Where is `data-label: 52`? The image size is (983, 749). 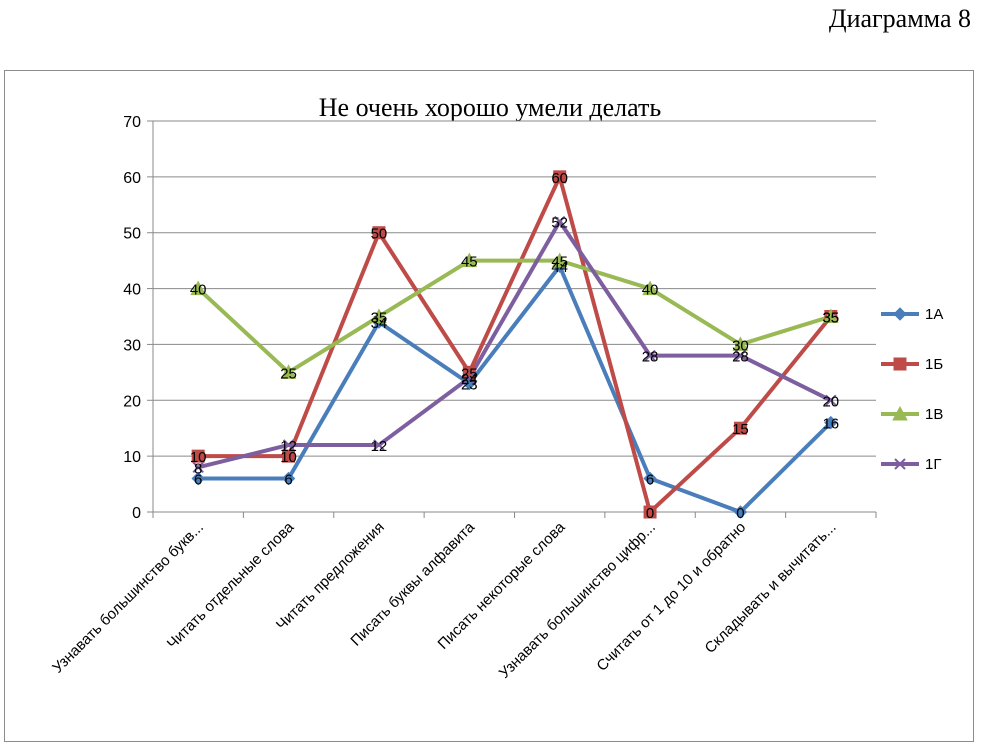
data-label: 52 is located at coordinates (559, 223).